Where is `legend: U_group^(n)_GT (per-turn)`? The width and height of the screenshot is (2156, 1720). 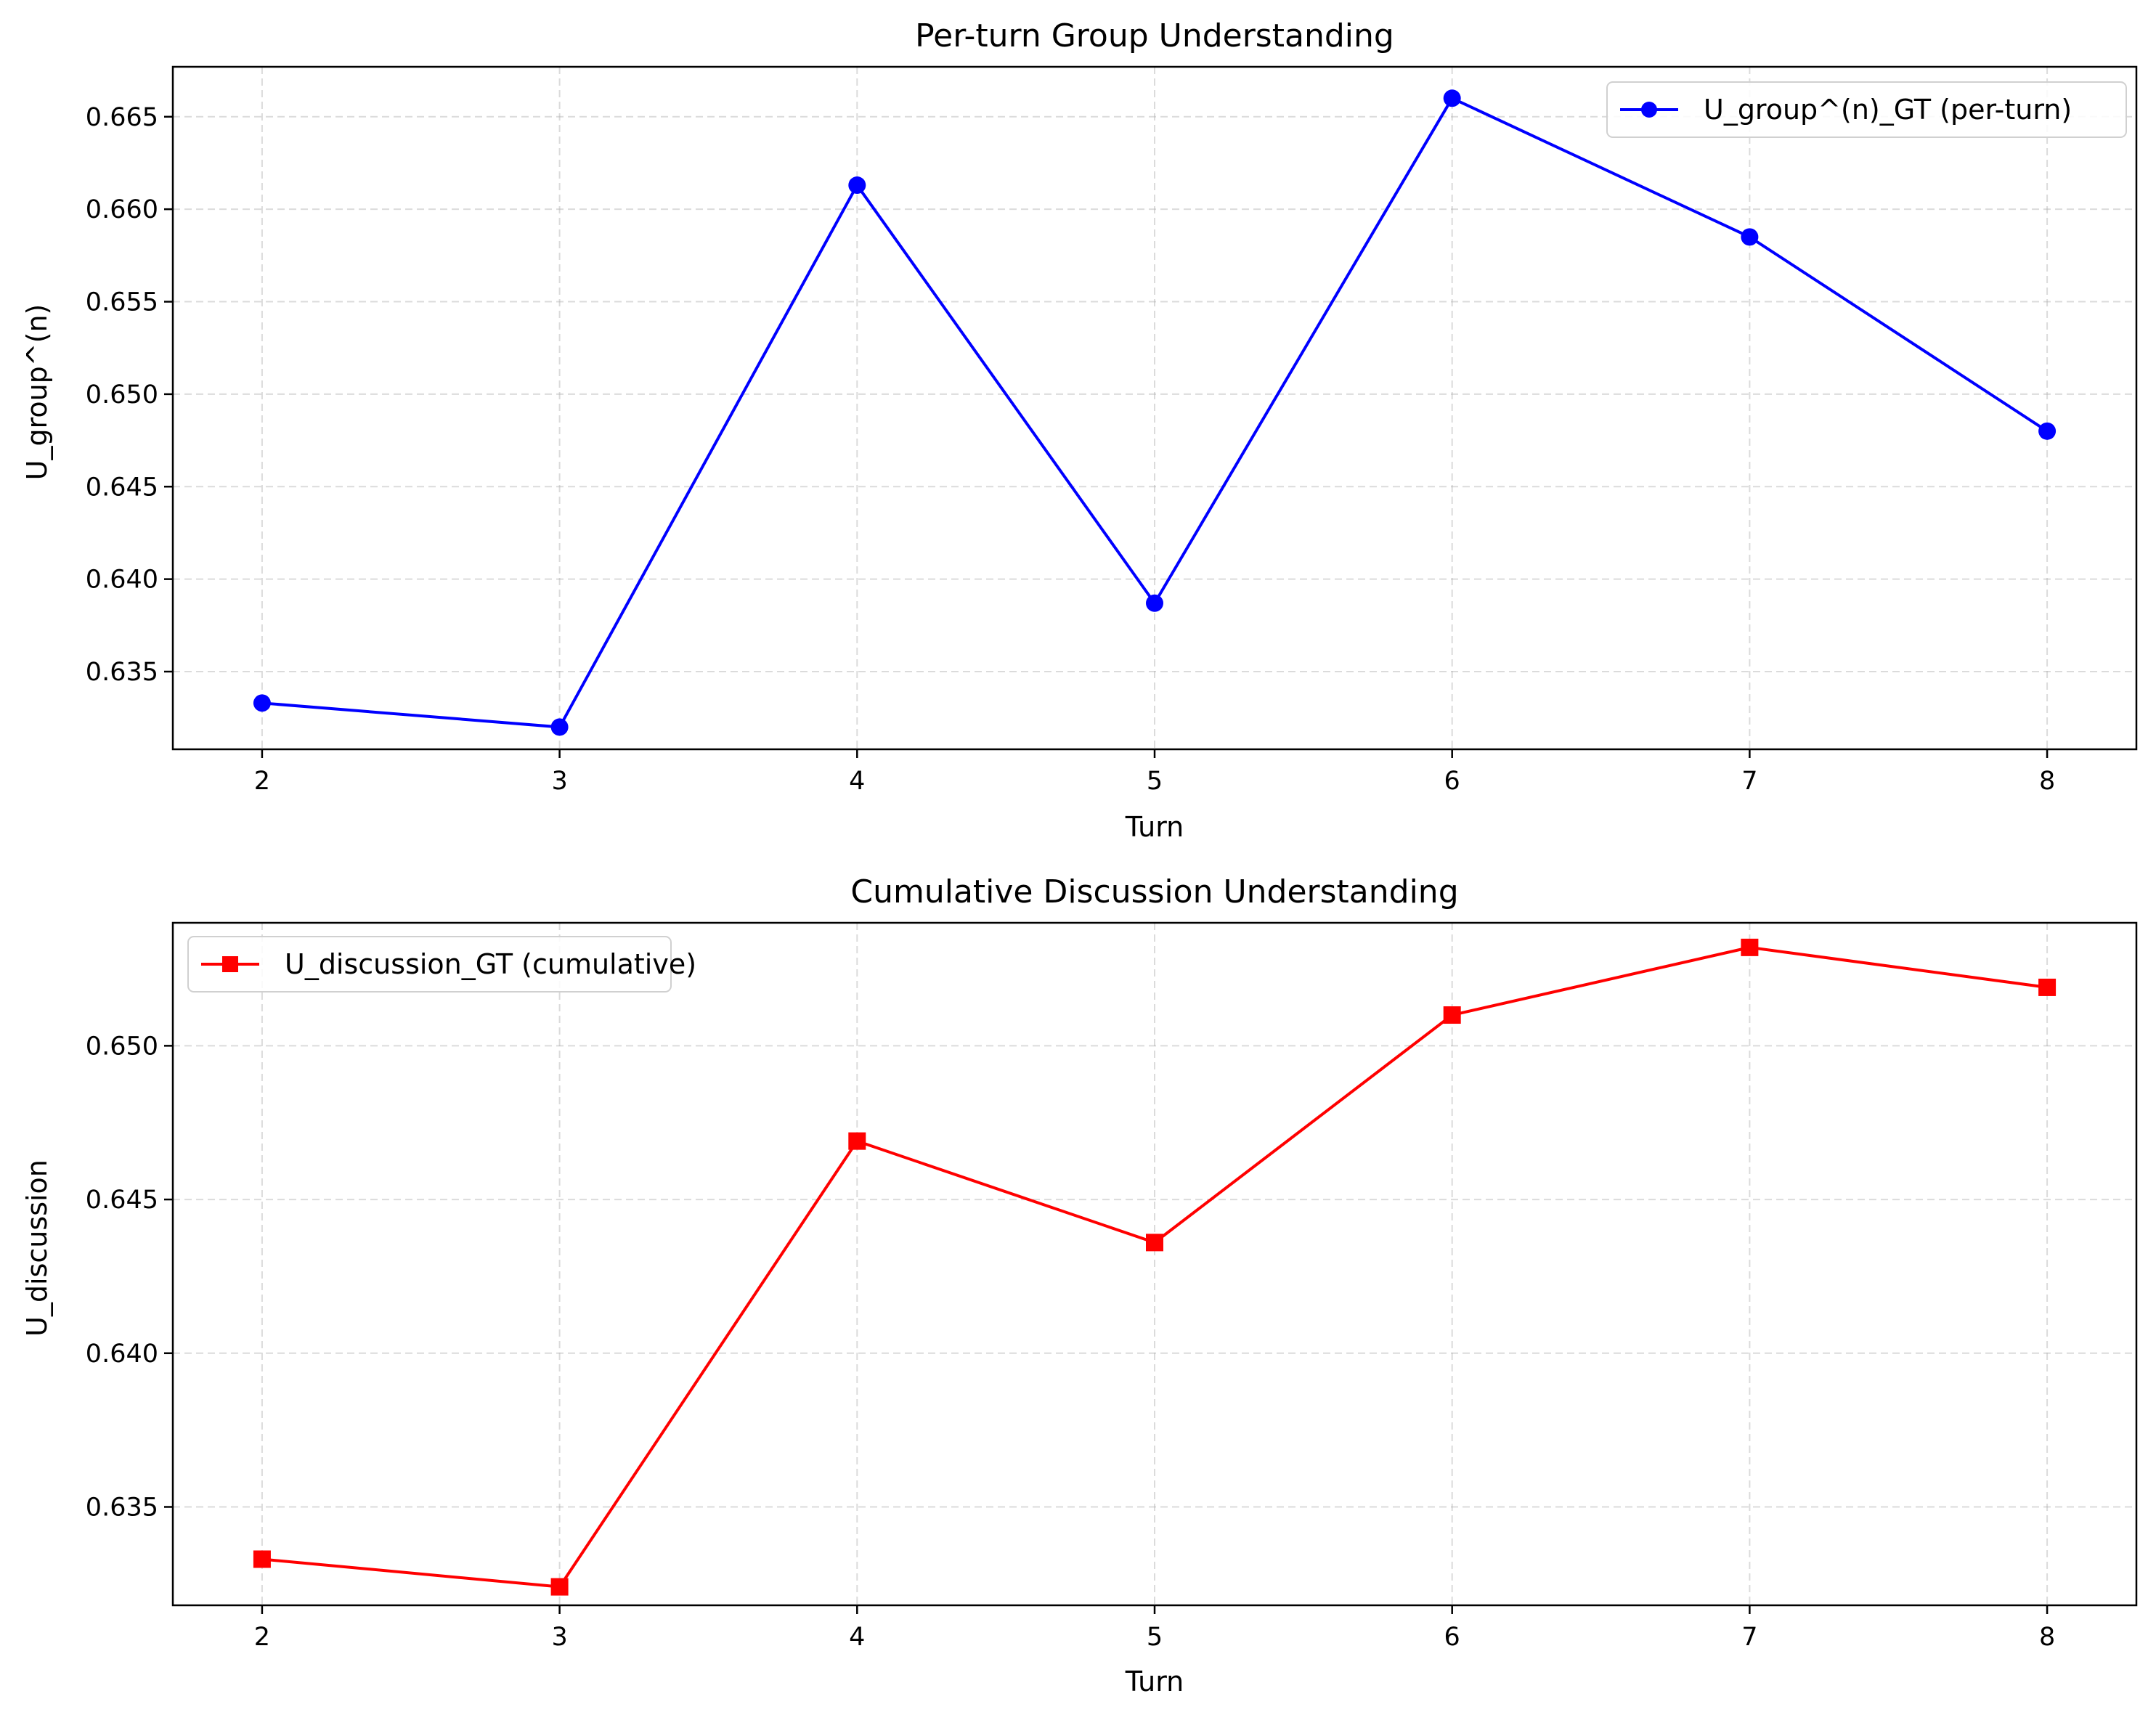
legend: U_group^(n)_GT (per-turn) is located at coordinates (1867, 110).